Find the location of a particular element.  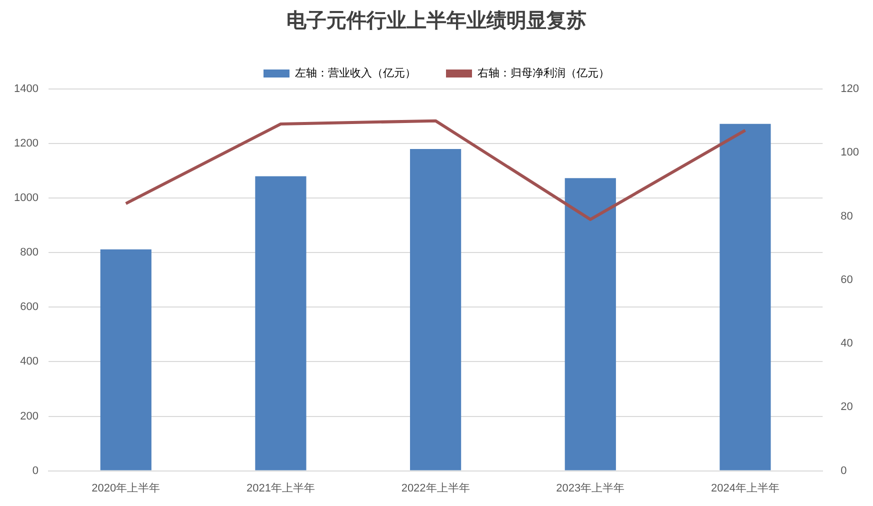

legend-label: 左轴：营业收入（亿元） is located at coordinates (355, 73).